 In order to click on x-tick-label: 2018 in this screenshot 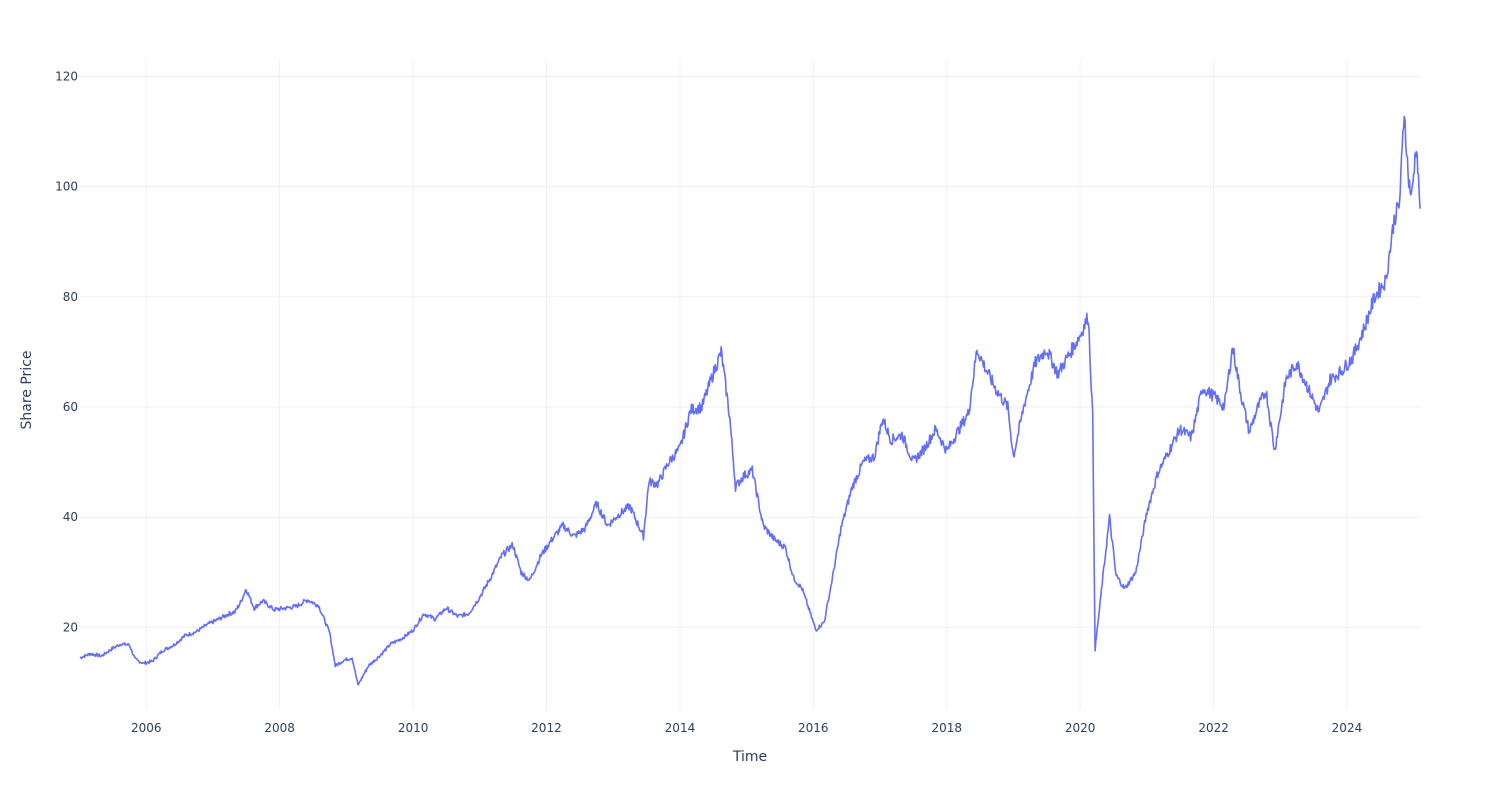, I will do `click(947, 728)`.